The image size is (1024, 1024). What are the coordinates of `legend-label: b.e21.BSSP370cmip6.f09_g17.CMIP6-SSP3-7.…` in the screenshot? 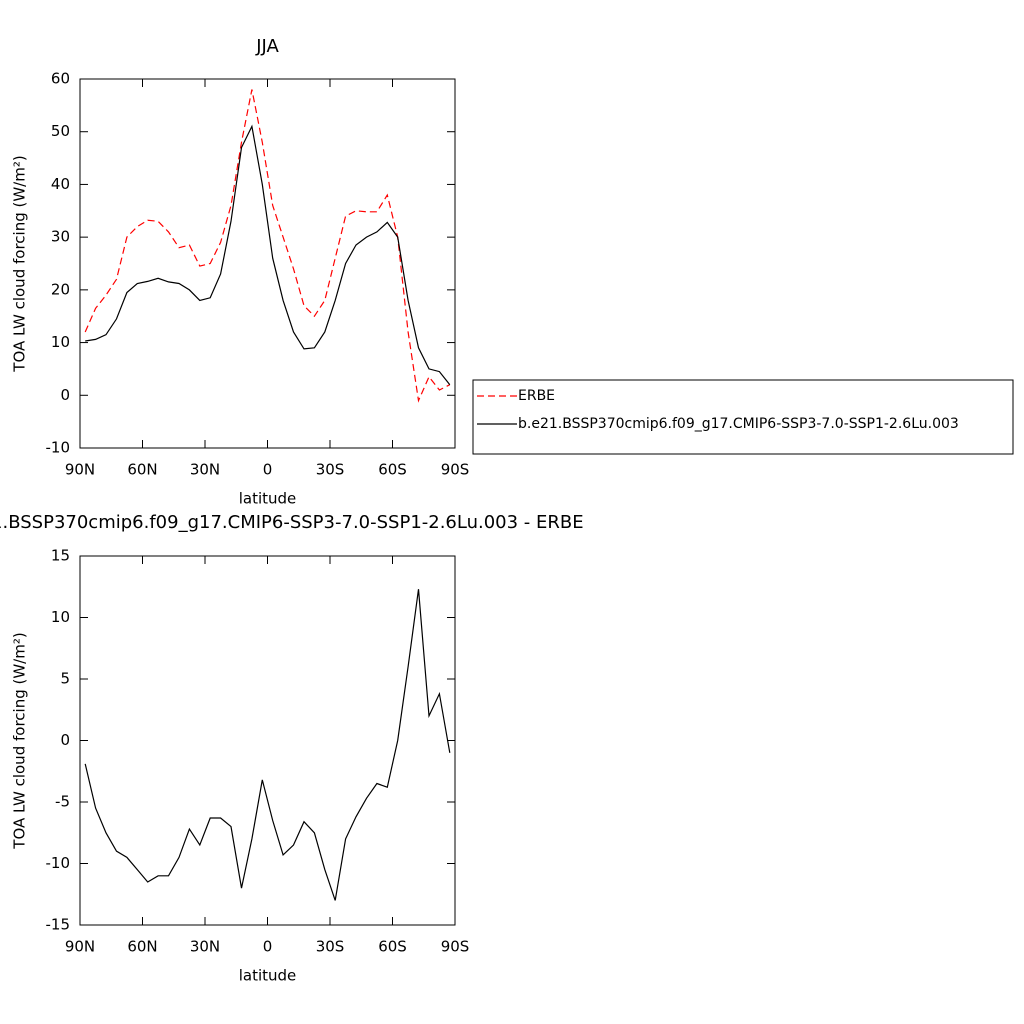 It's located at (738, 424).